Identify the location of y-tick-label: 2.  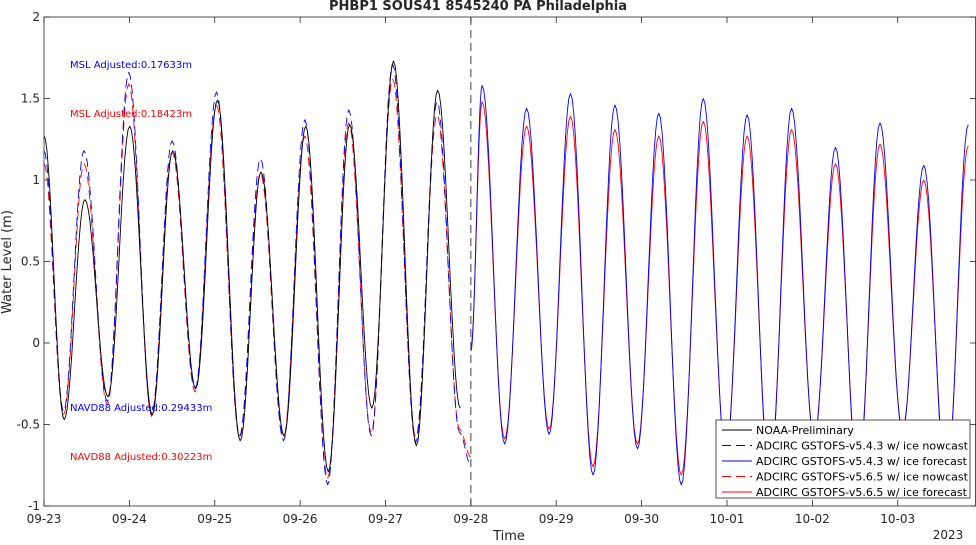
(36, 17).